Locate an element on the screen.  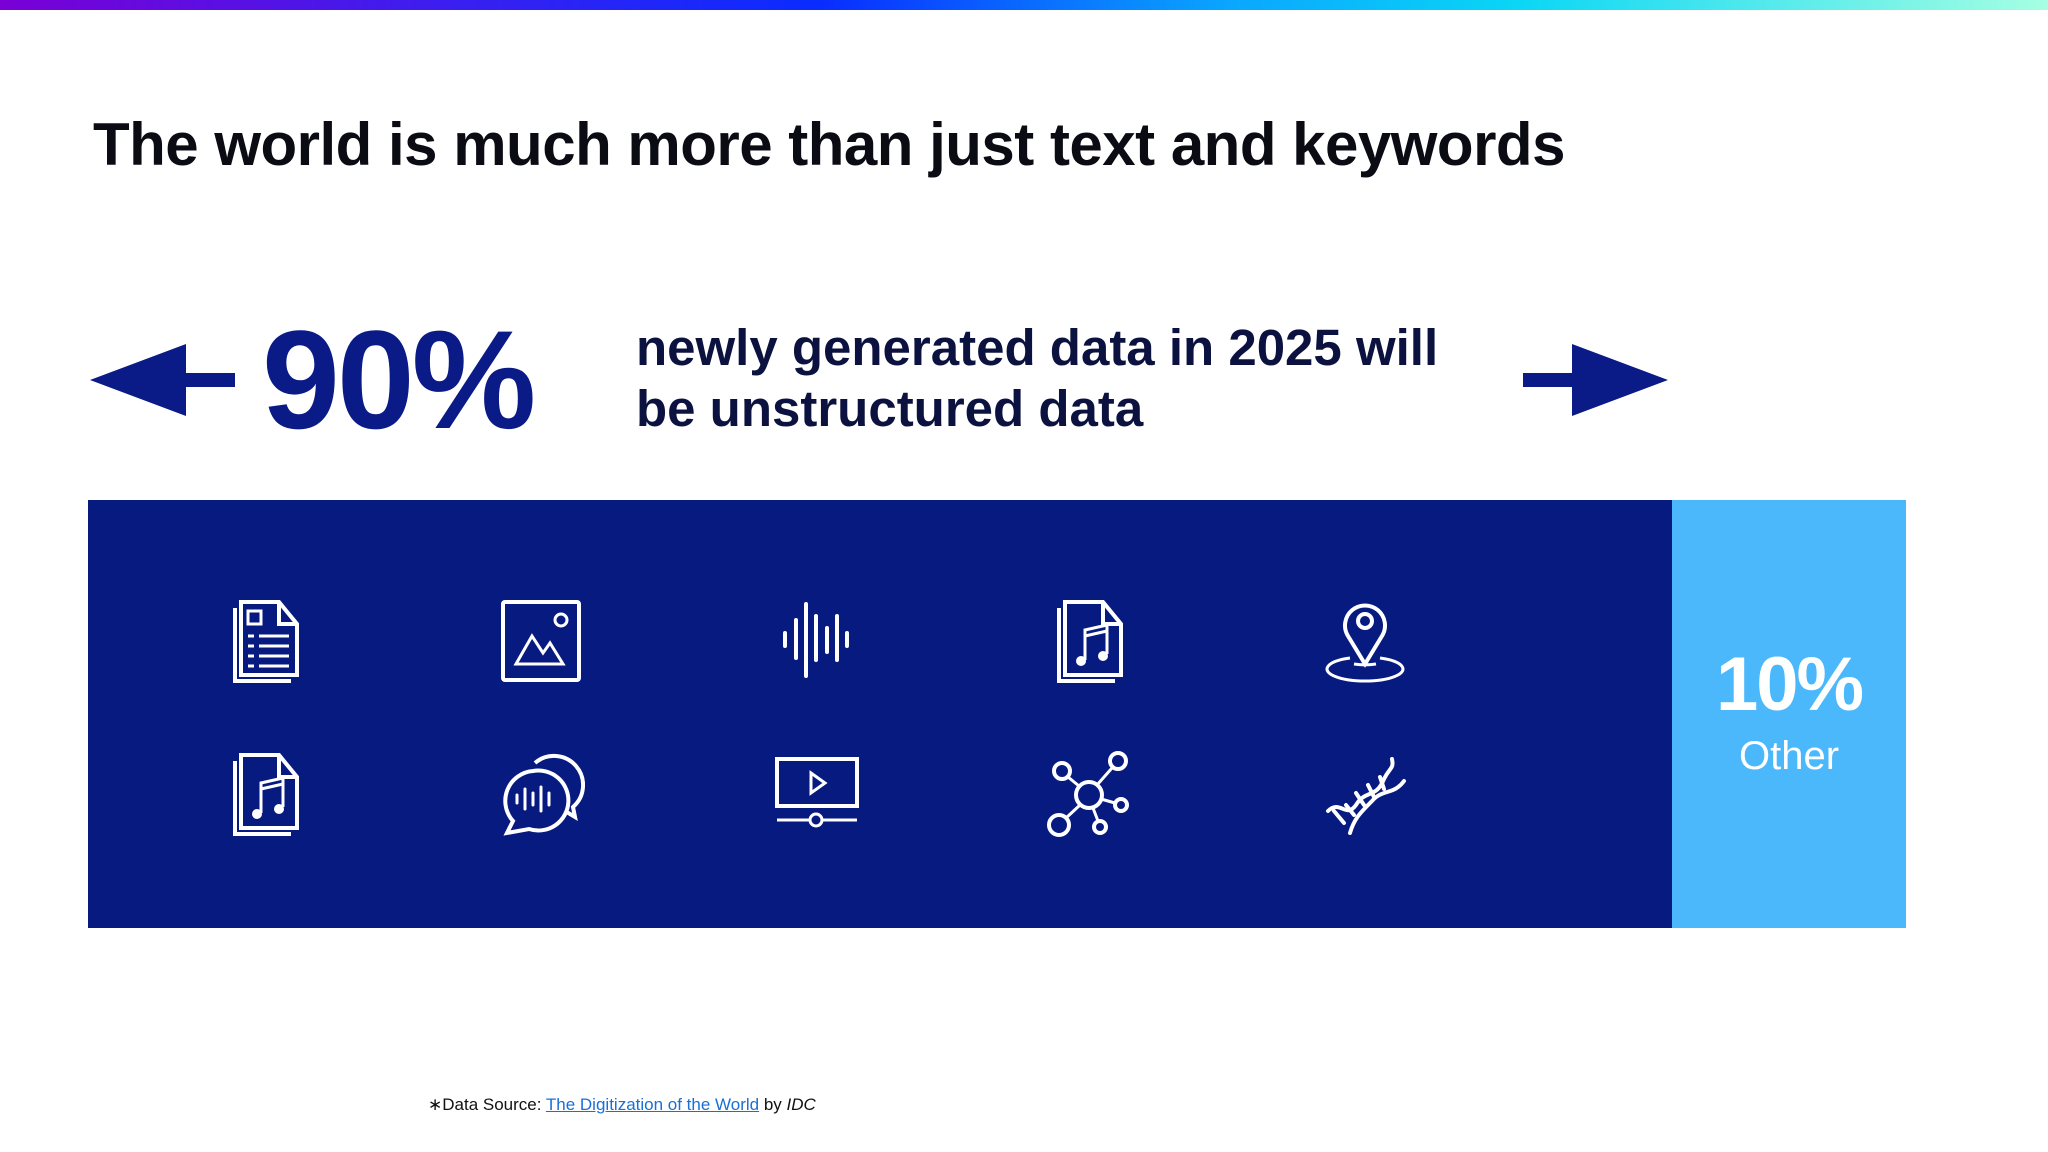
location-pin-icon is located at coordinates (1365, 641).